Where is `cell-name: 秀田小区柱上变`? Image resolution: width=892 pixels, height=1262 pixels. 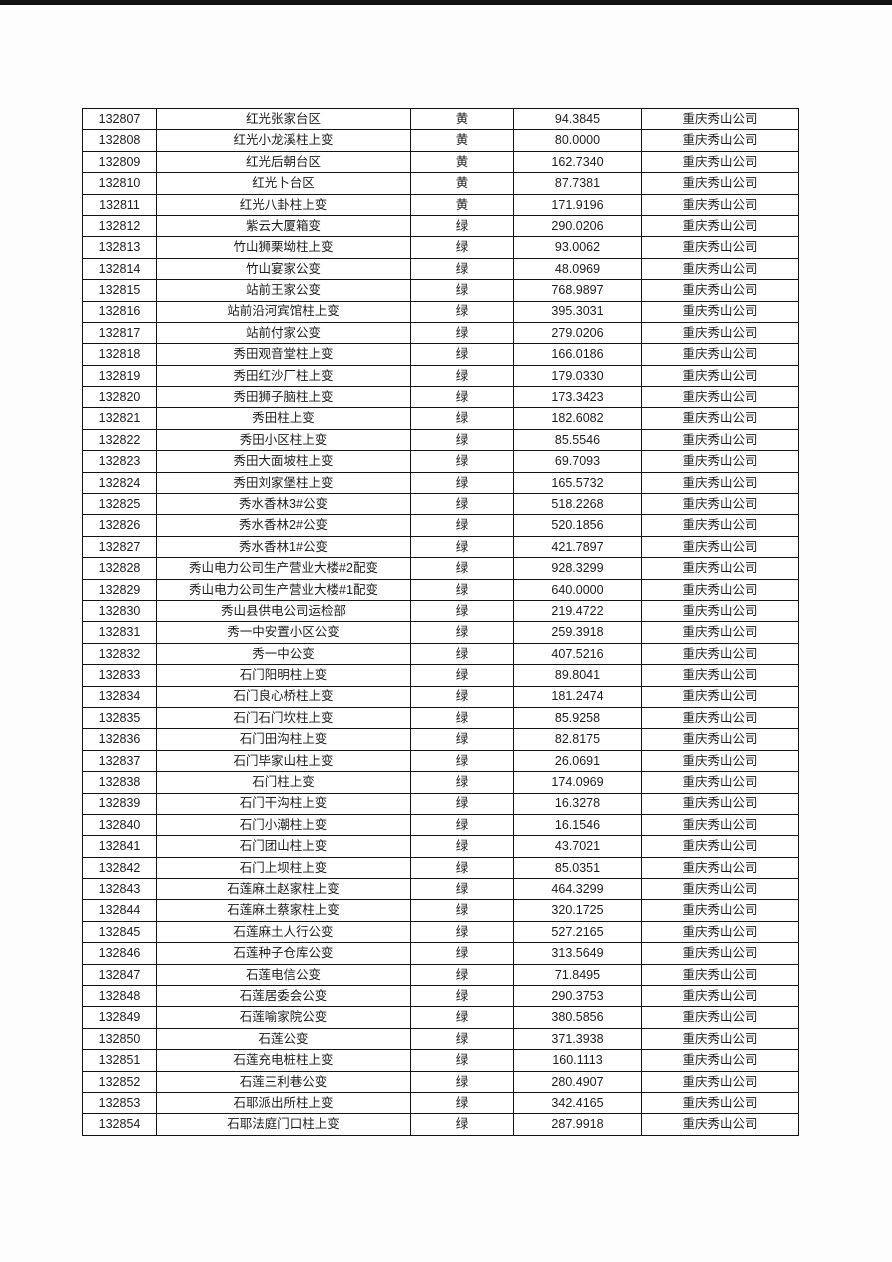 cell-name: 秀田小区柱上变 is located at coordinates (283, 440).